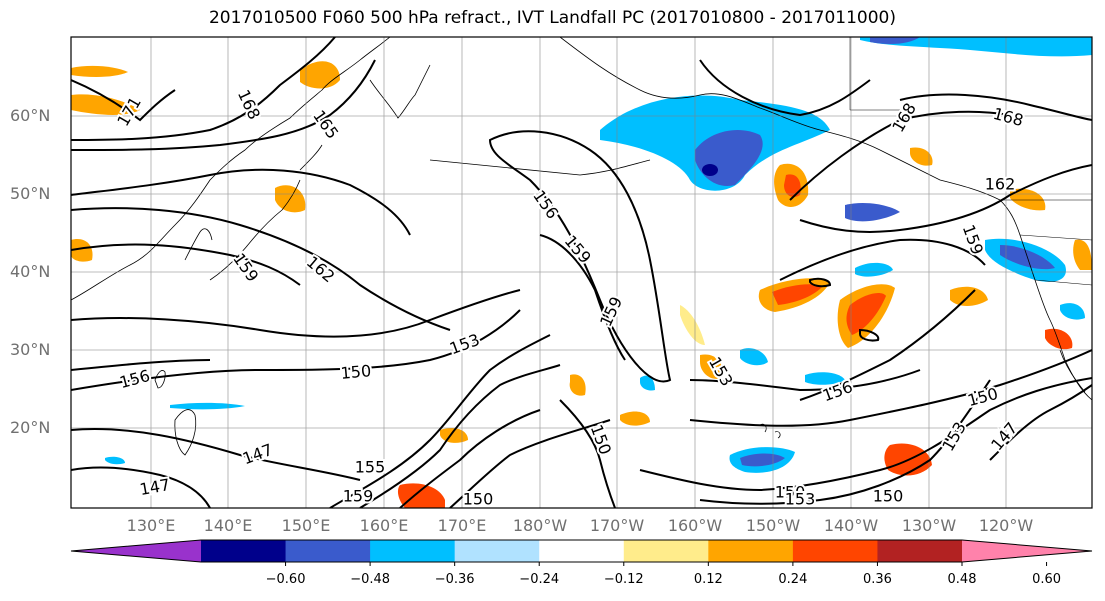  I want to click on contour-162-east, so click(945, 198).